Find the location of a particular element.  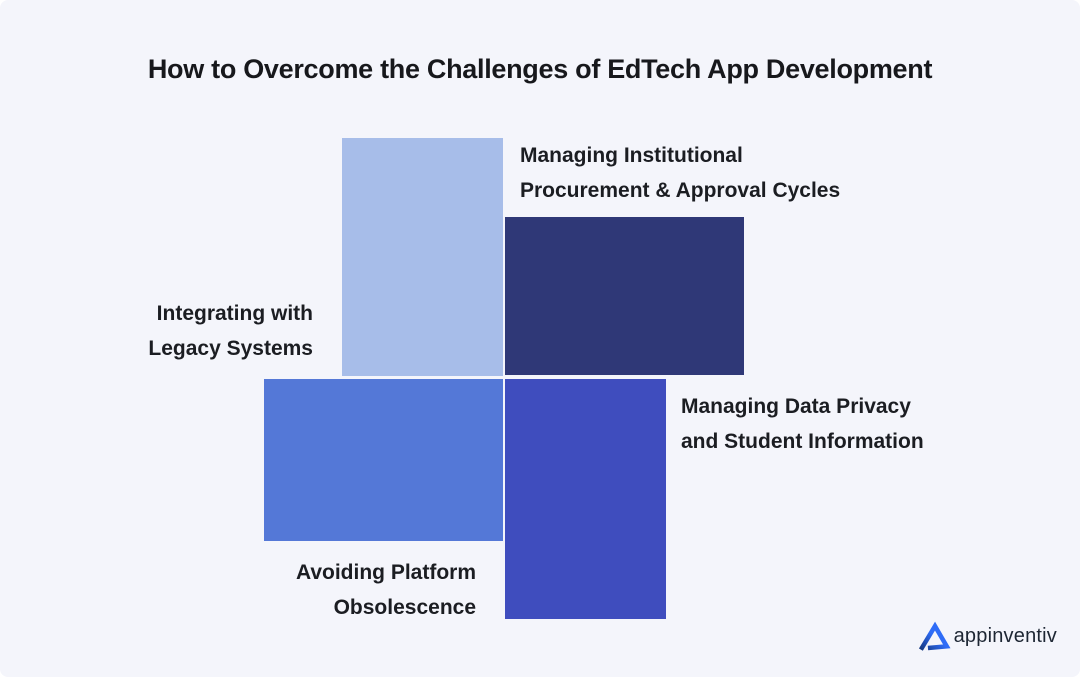

brand-name: appinventiv is located at coordinates (1005, 635).